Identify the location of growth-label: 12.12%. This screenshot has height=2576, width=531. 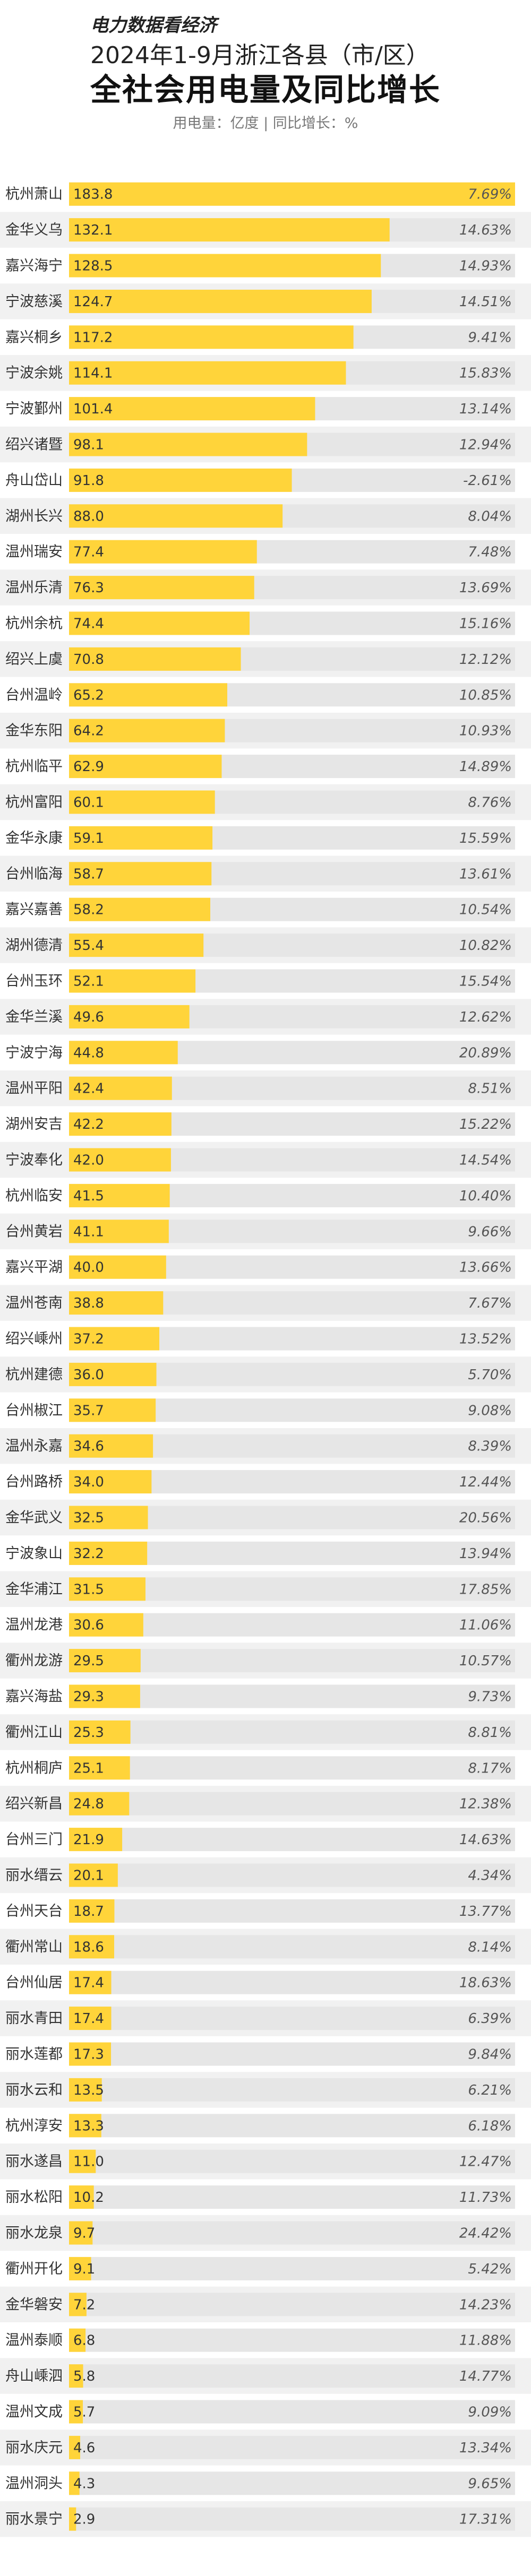
(485, 660).